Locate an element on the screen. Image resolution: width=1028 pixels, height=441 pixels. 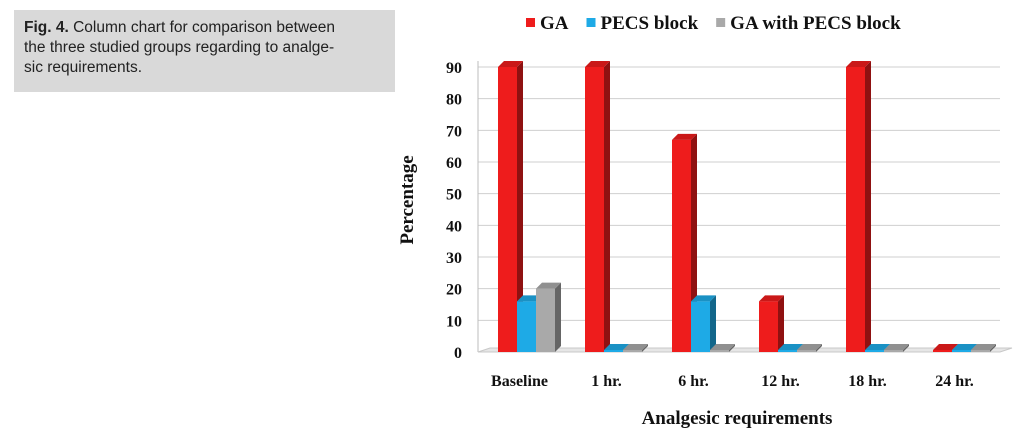
y-tick-label-20: 20 is located at coordinates (454, 290).